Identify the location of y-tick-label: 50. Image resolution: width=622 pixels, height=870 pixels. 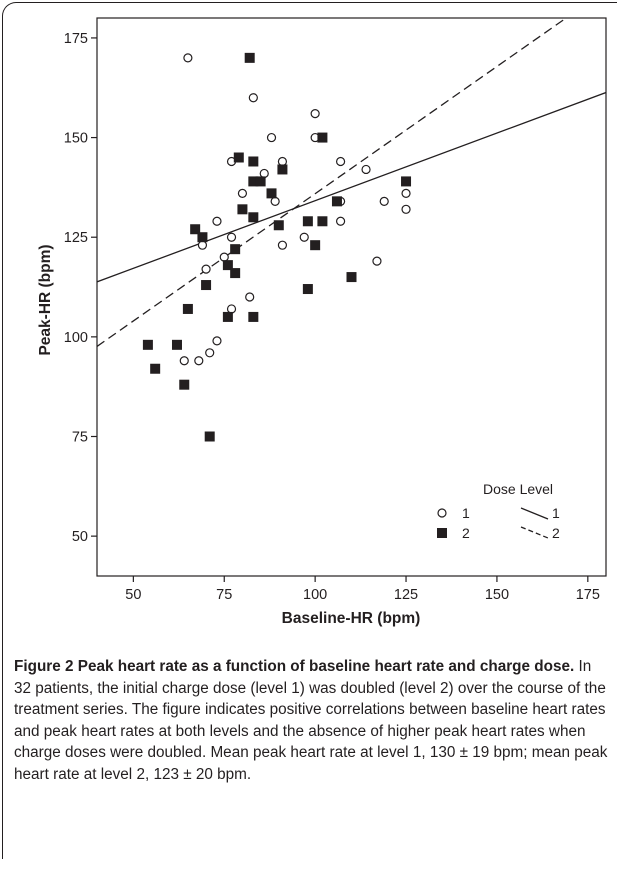
(80, 537).